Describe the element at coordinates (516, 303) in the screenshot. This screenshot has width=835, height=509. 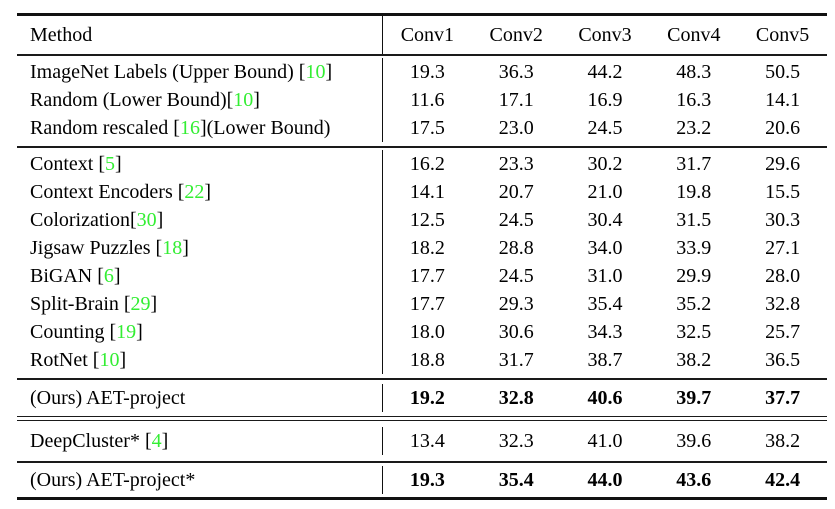
I see `value-cell: 29.3` at that location.